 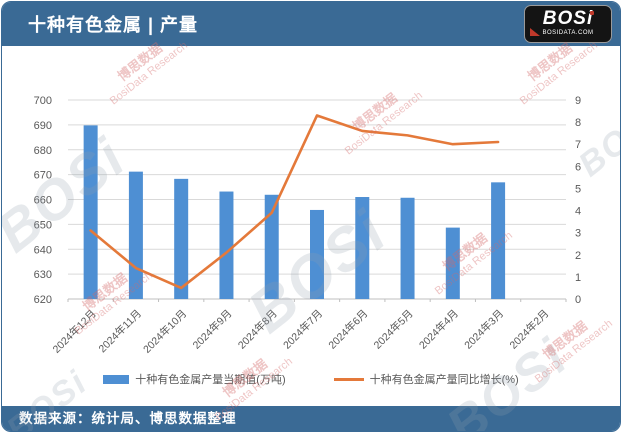 What do you see at coordinates (578, 212) in the screenshot?
I see `right-axis-tick-label: 4` at bounding box center [578, 212].